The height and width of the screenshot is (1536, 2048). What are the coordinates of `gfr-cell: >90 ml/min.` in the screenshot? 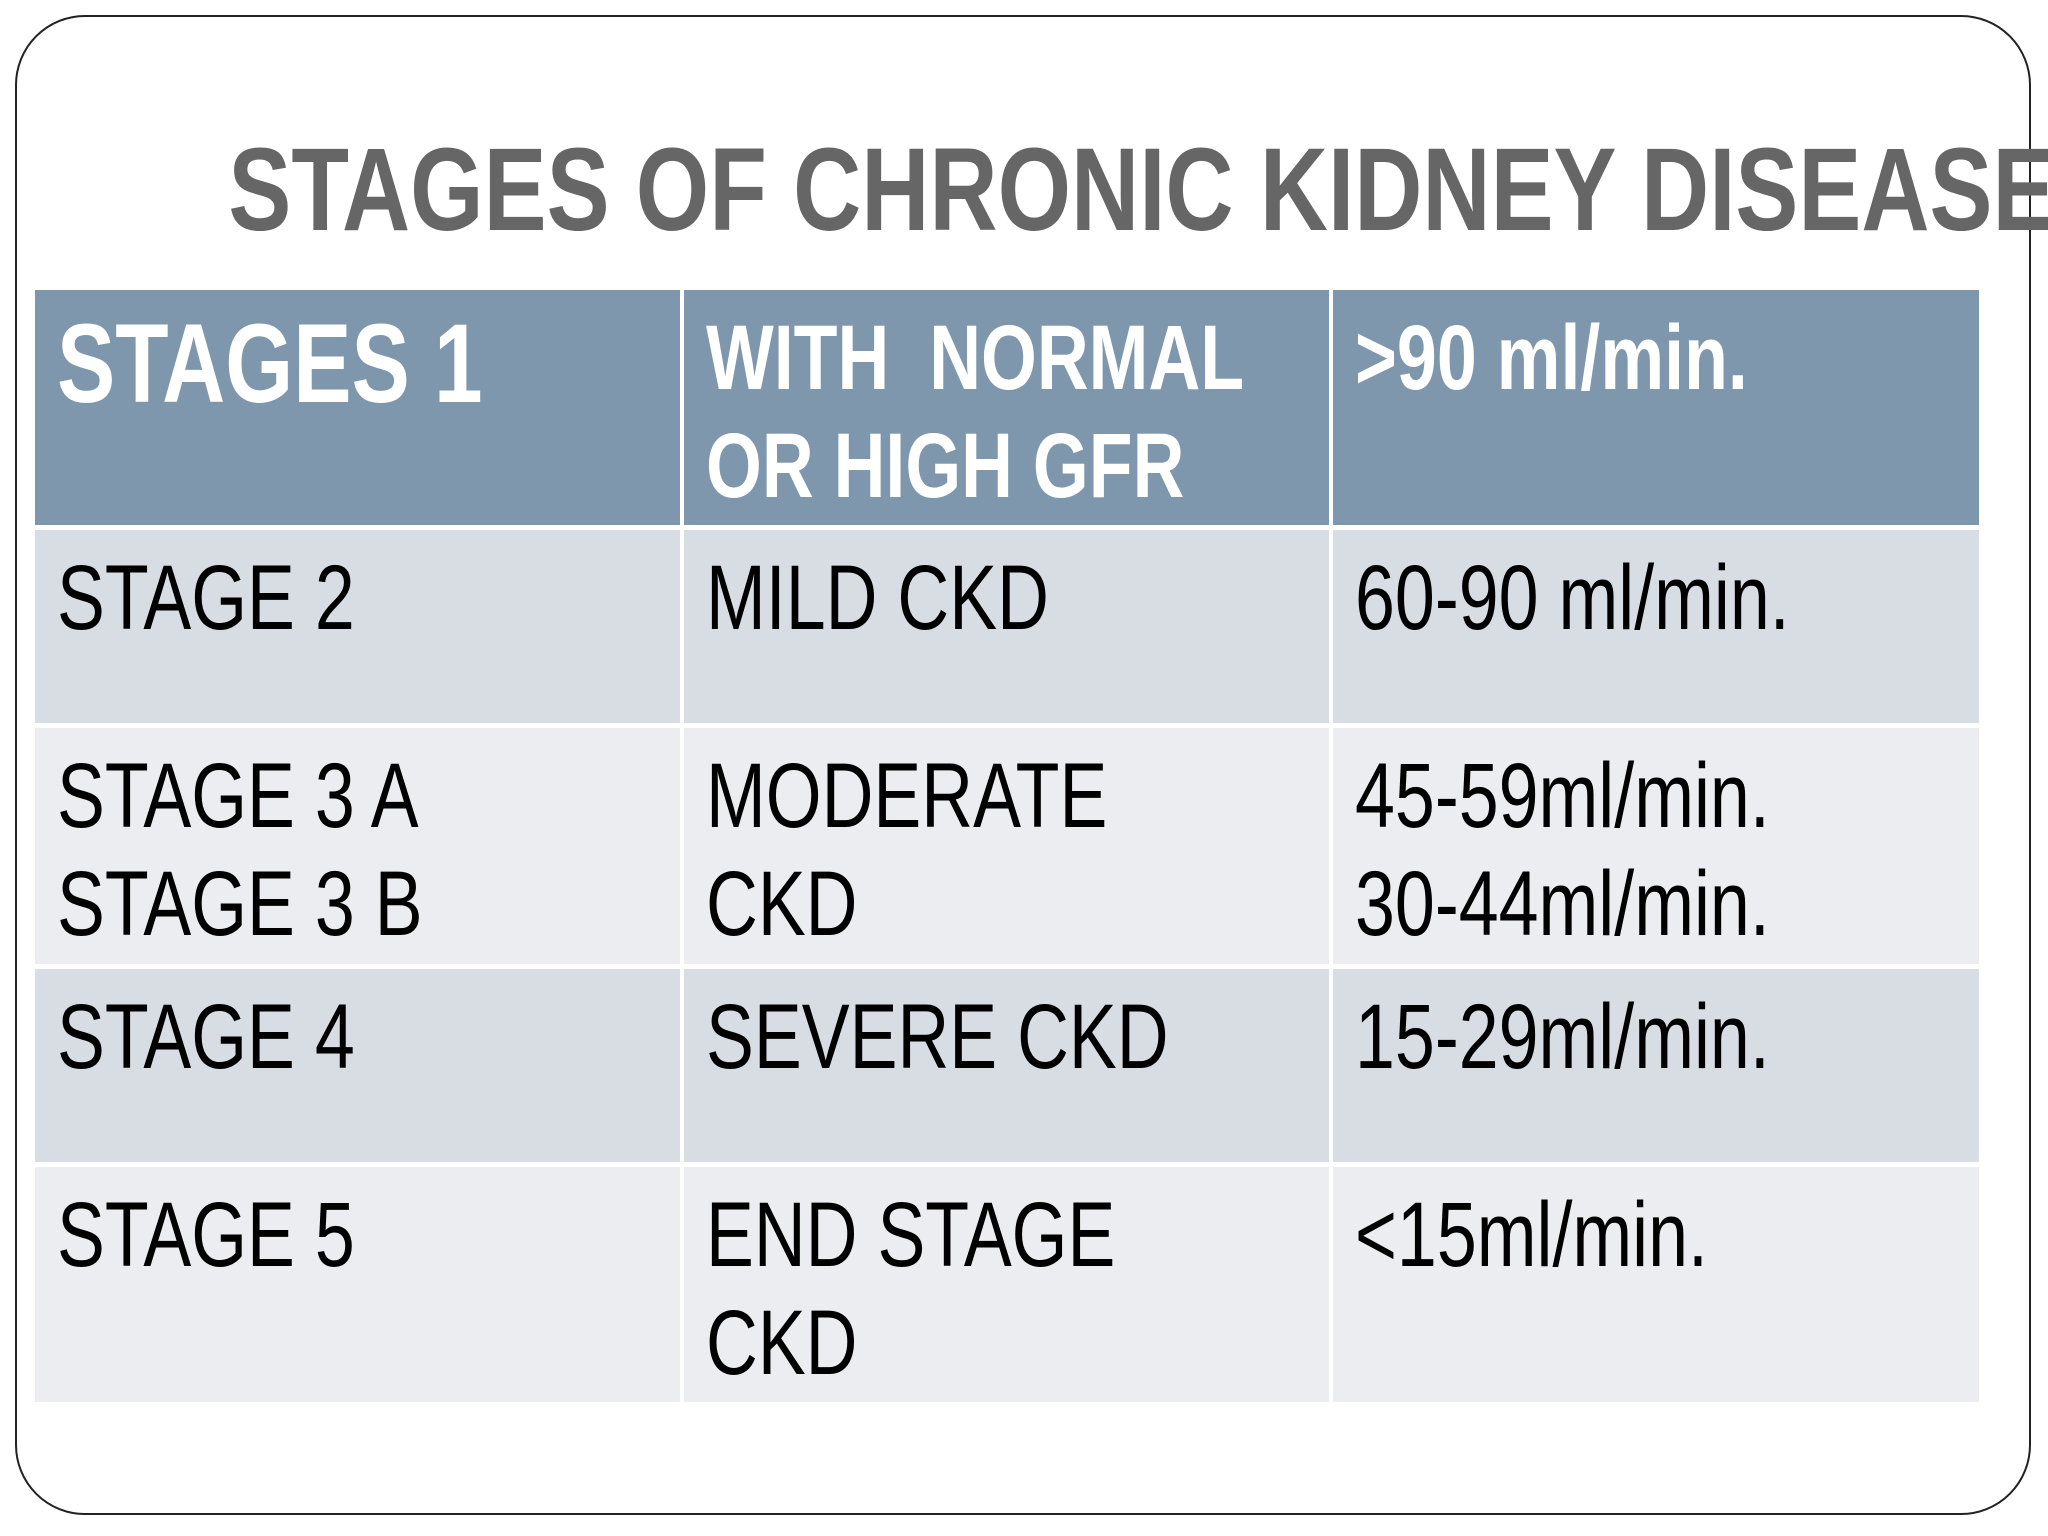 It's located at (1656, 407).